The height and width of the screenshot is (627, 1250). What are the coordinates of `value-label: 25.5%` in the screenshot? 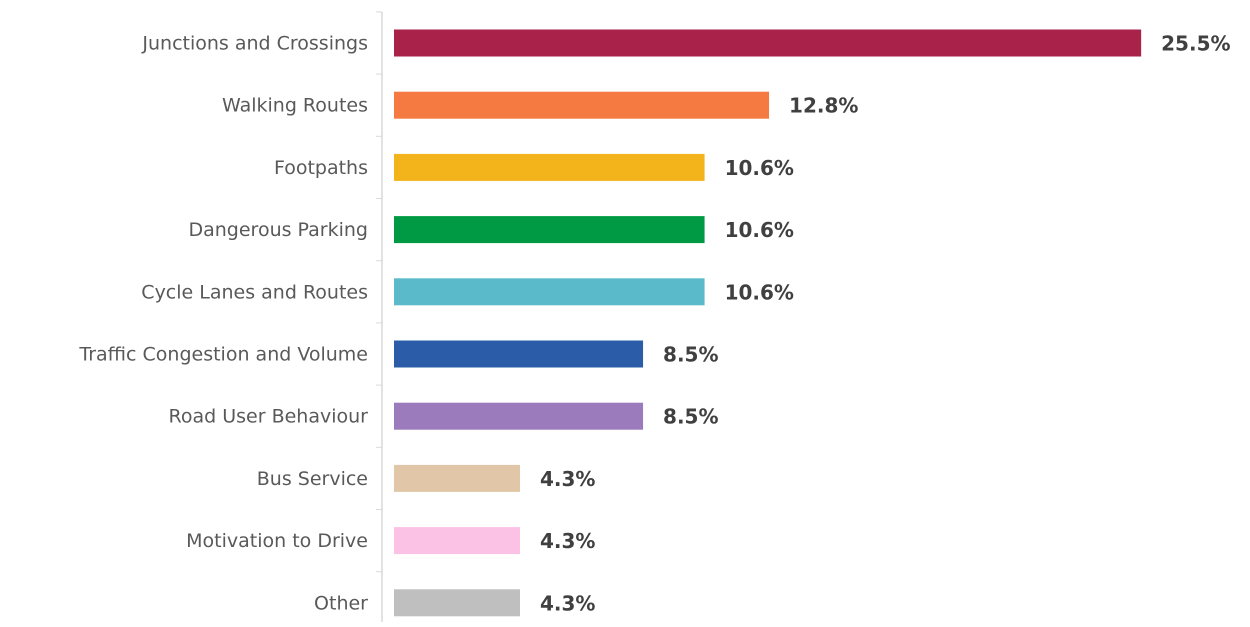 It's located at (1195, 44).